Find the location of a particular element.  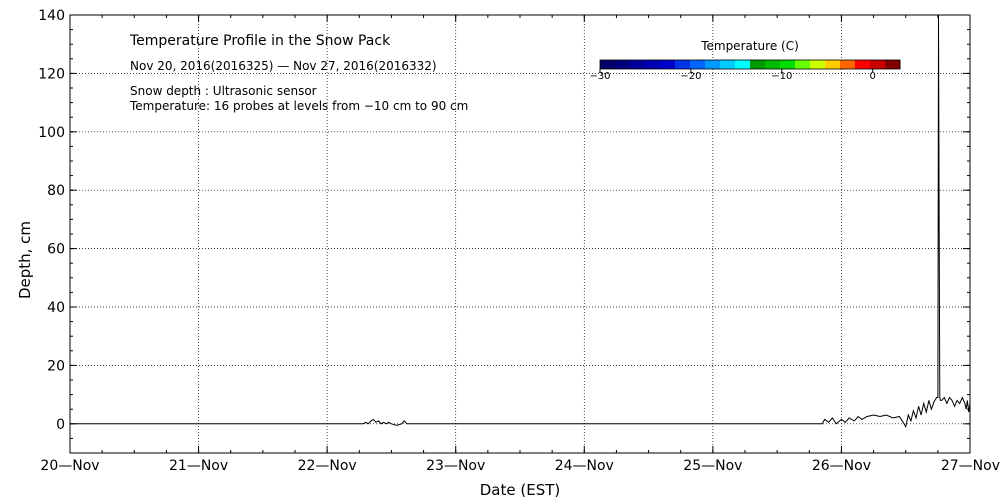

x-tick-label: 26—Nov is located at coordinates (841, 466).